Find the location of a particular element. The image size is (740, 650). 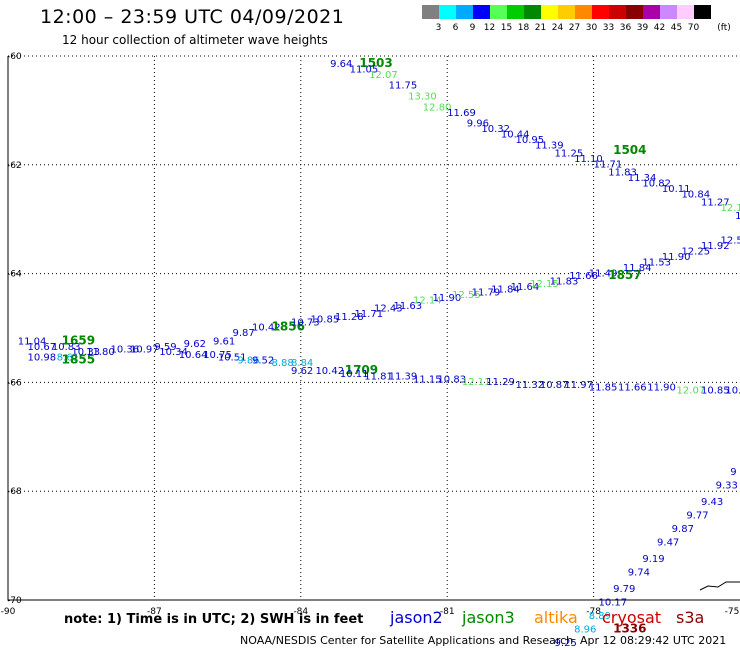

swh-value: 9.52 is located at coordinates (263, 360).